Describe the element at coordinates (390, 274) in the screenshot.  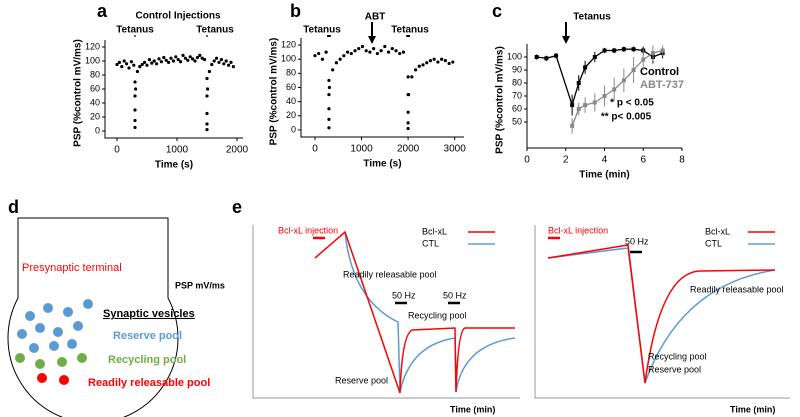
I see `readily-label: Readily releasable pool` at that location.